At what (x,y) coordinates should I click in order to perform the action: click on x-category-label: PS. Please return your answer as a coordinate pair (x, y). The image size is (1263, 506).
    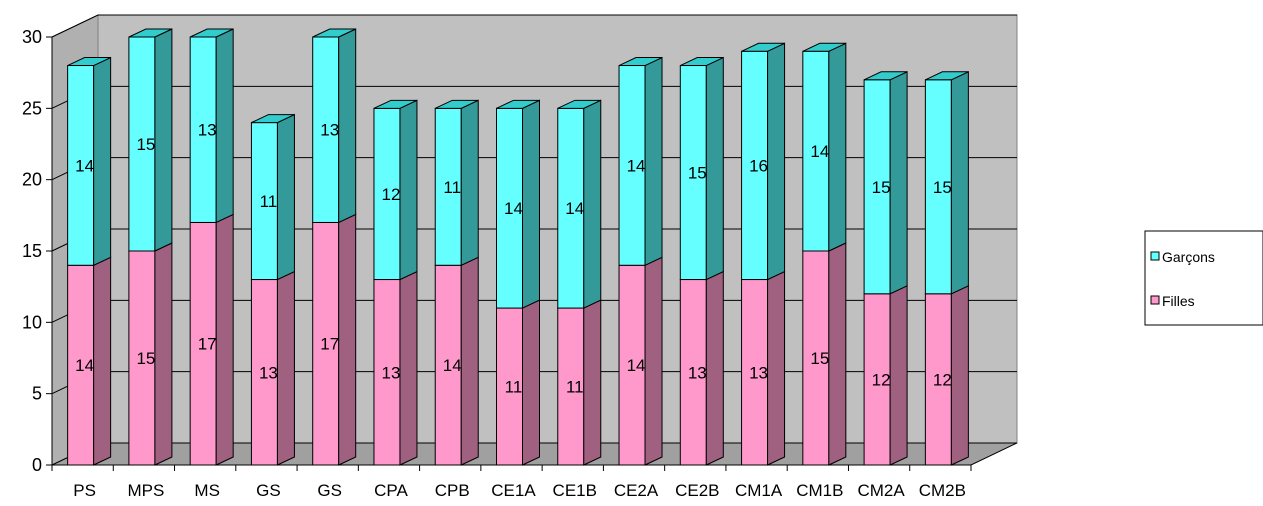
    Looking at the image, I should click on (84, 490).